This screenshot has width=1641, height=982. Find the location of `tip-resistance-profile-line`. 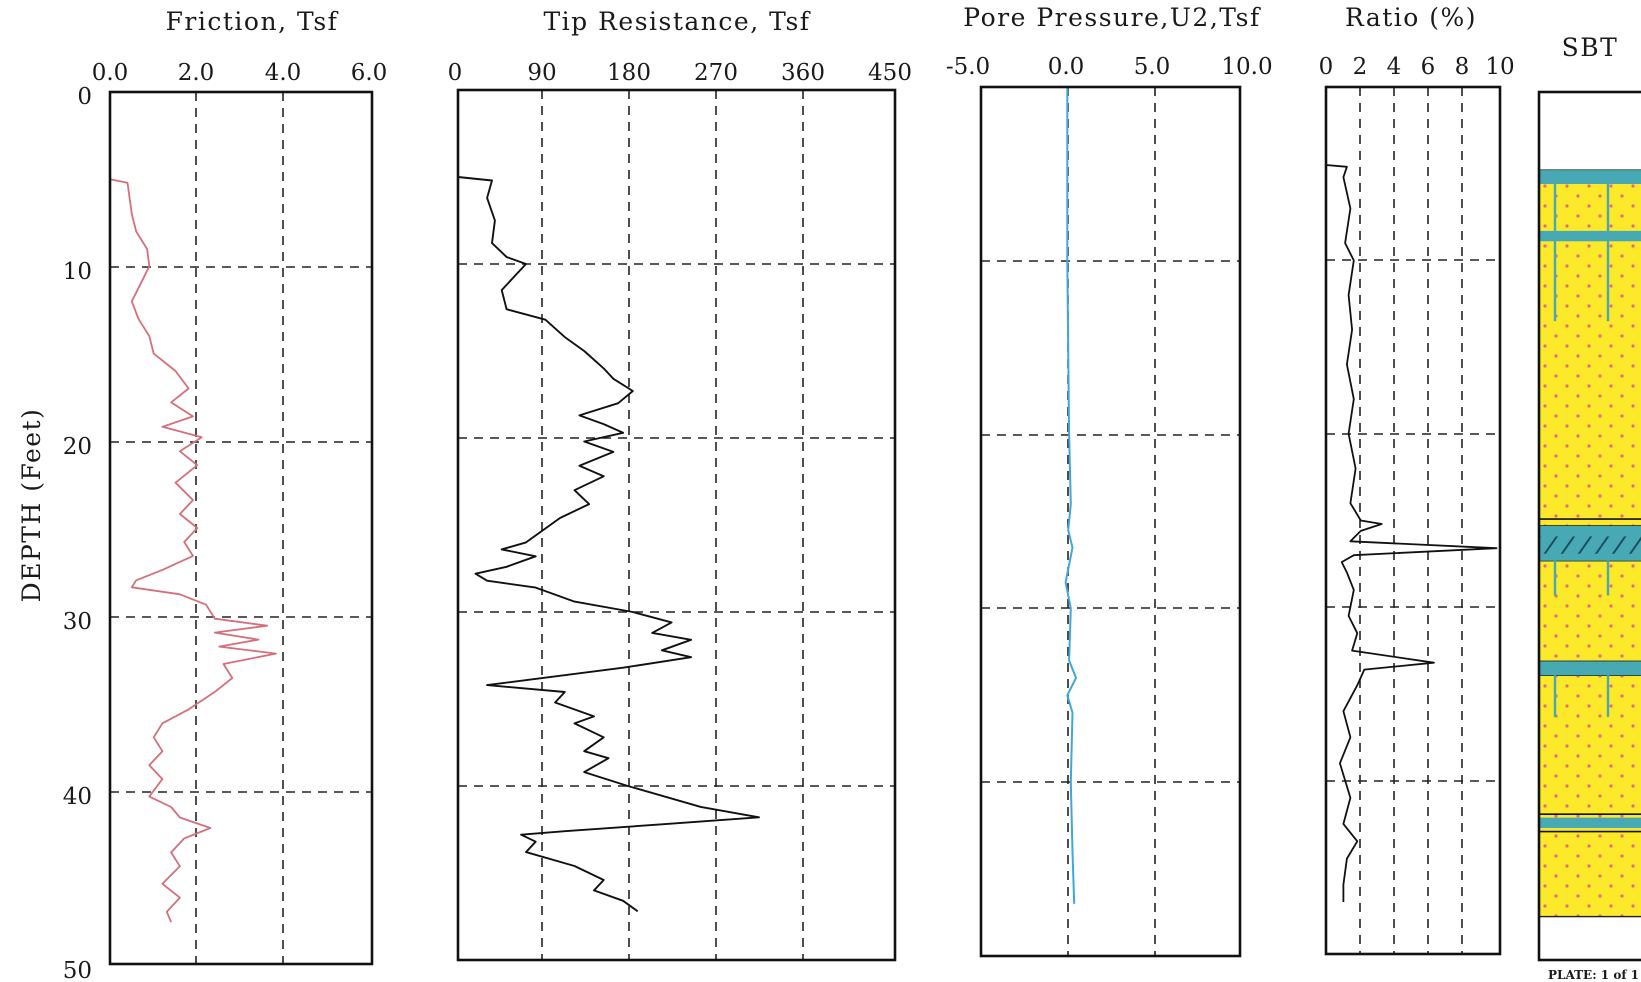

tip-resistance-profile-line is located at coordinates (608, 544).